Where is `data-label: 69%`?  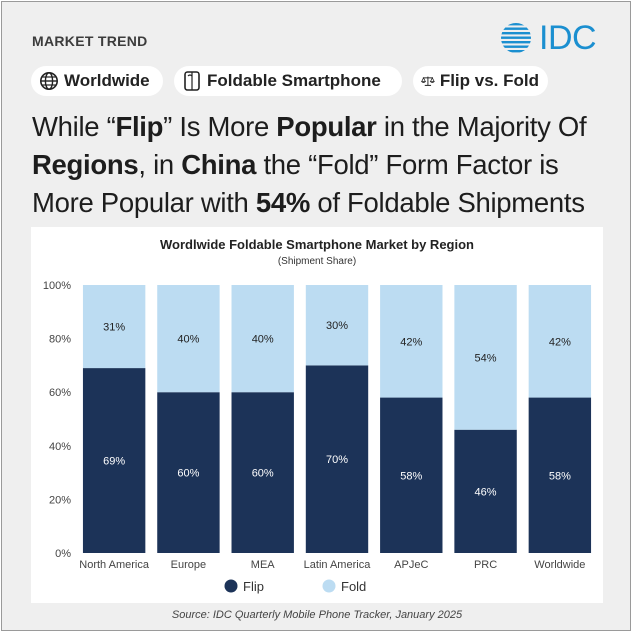
data-label: 69% is located at coordinates (114, 462).